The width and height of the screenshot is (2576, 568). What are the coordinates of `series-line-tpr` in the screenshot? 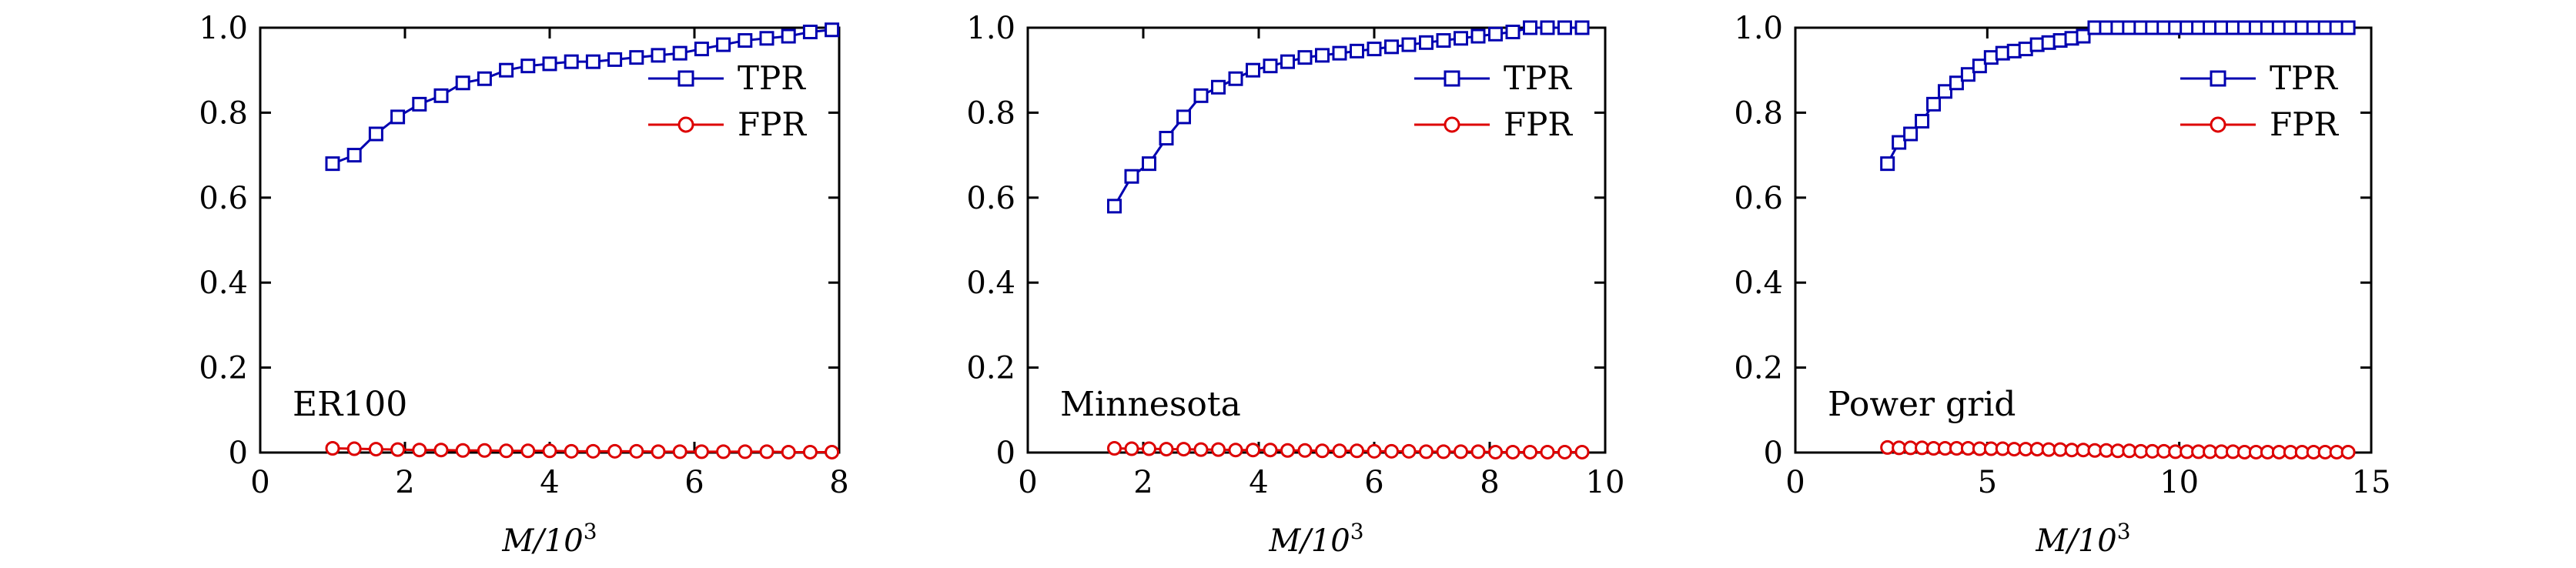 It's located at (1348, 116).